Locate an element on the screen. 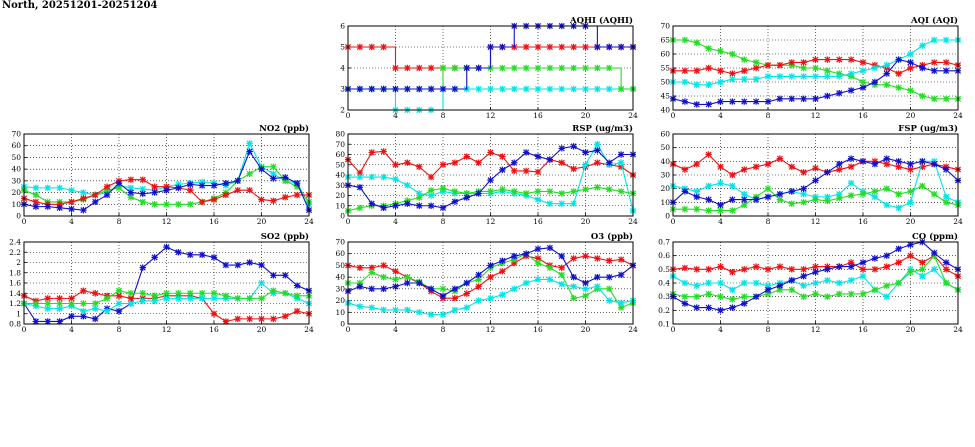  x-tick-label: 8 is located at coordinates (119, 221).